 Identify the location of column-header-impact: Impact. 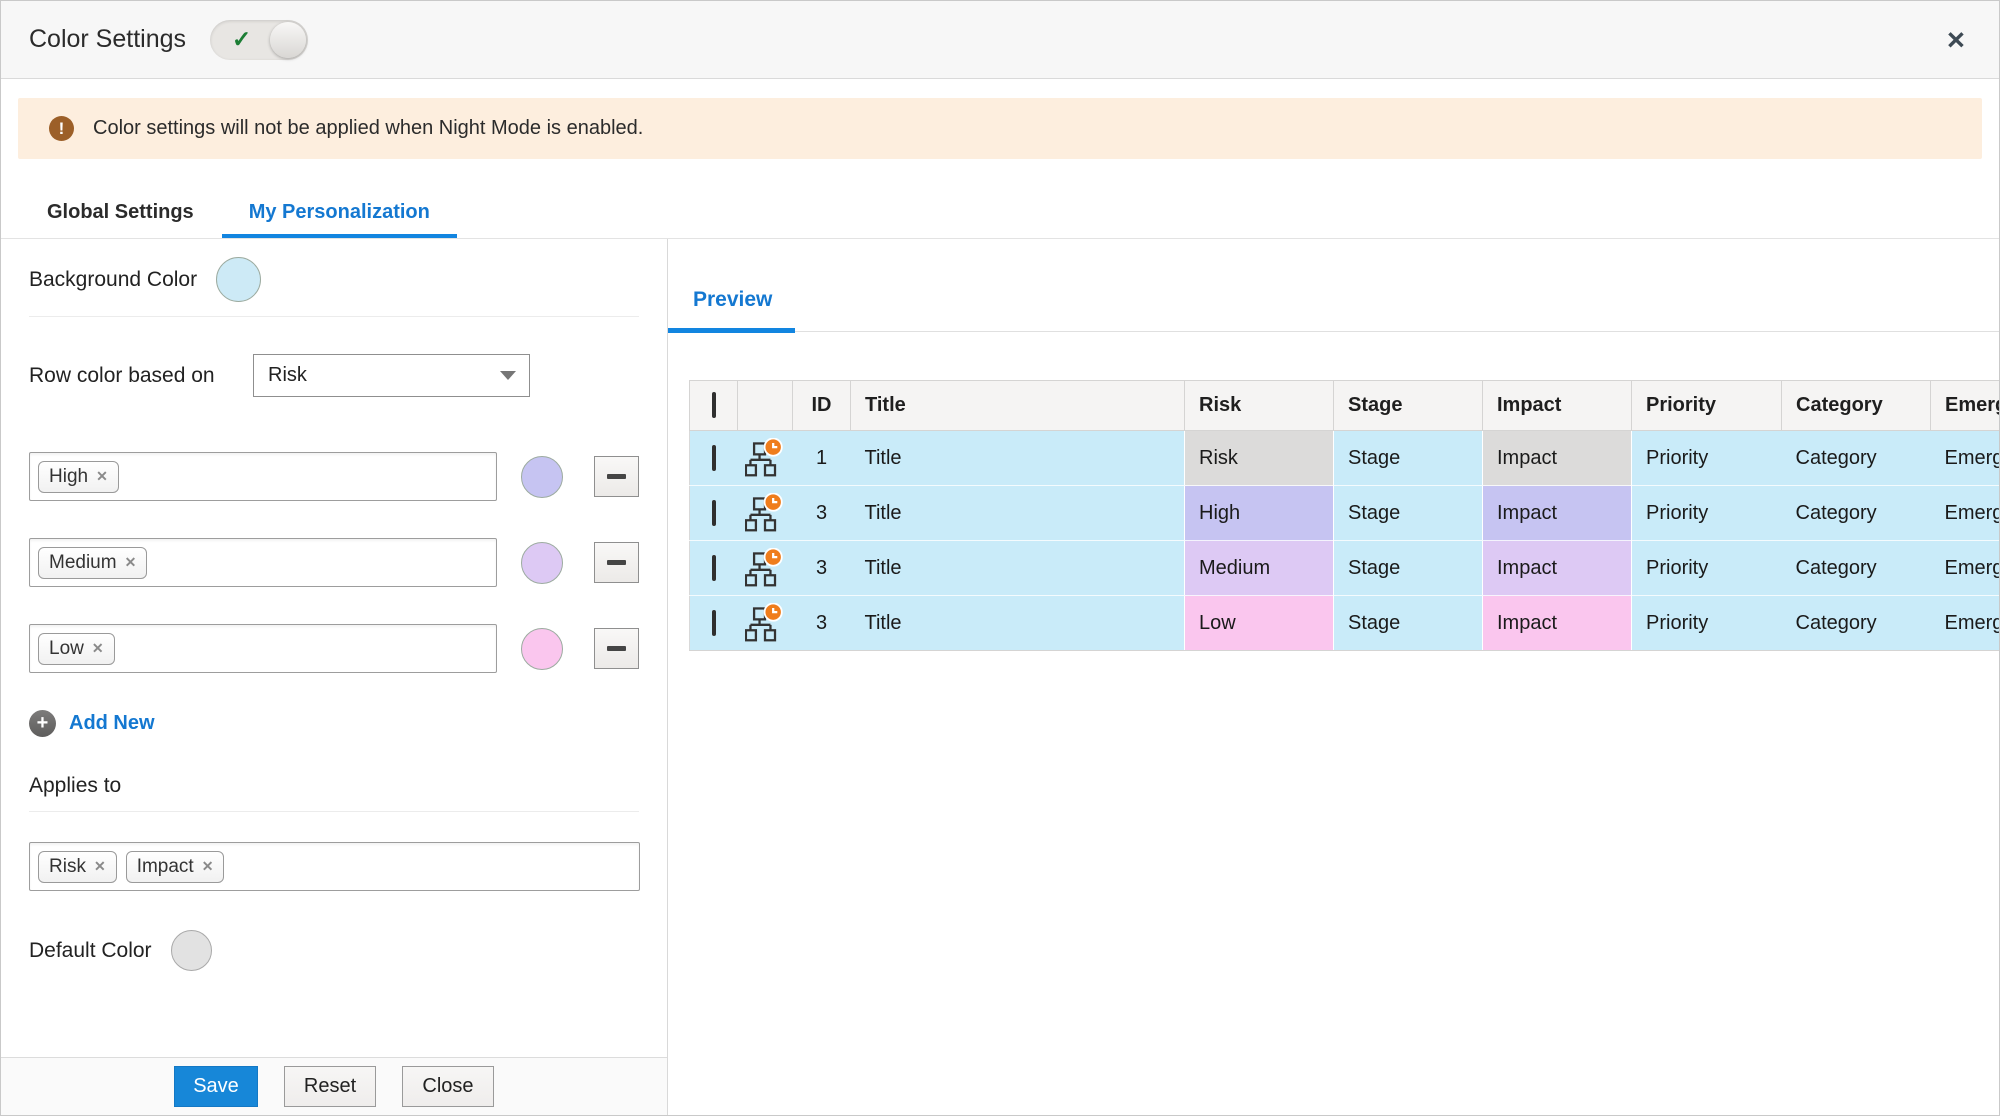
(1557, 405).